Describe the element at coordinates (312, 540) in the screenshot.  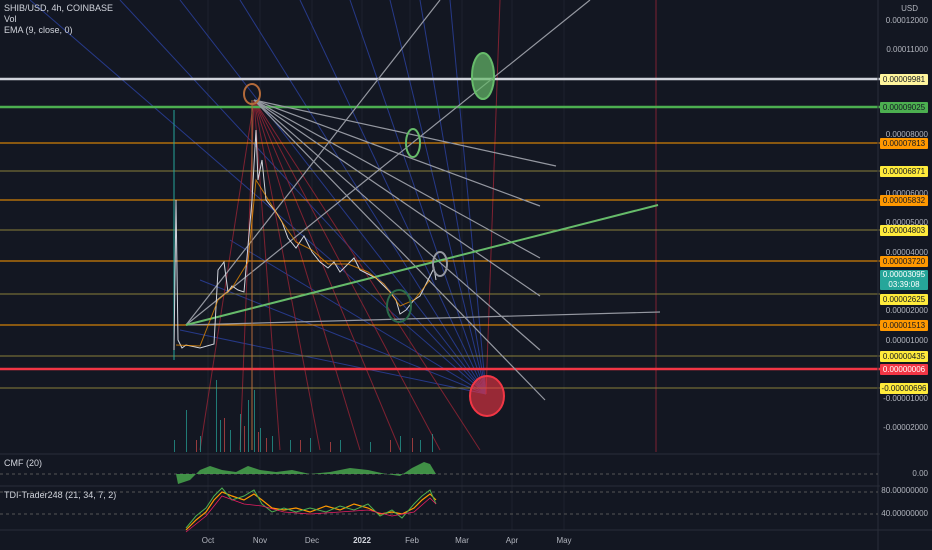
I see `time-label: Dec` at that location.